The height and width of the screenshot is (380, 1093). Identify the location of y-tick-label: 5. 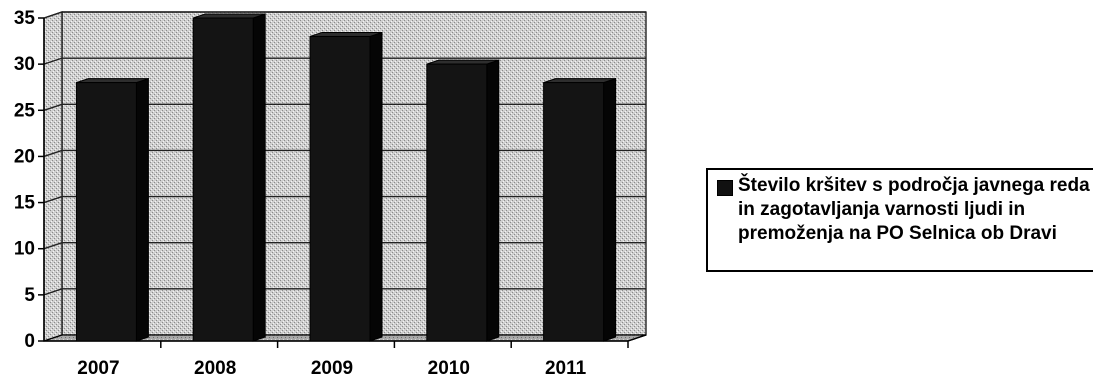
(29, 295).